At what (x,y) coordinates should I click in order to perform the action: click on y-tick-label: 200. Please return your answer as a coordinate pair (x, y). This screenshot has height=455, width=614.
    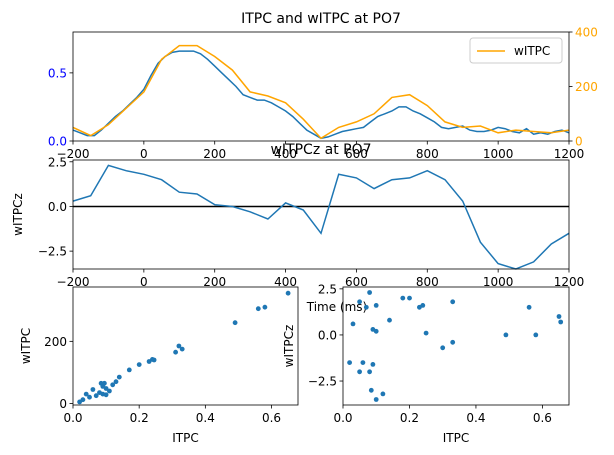
    Looking at the image, I should click on (55, 342).